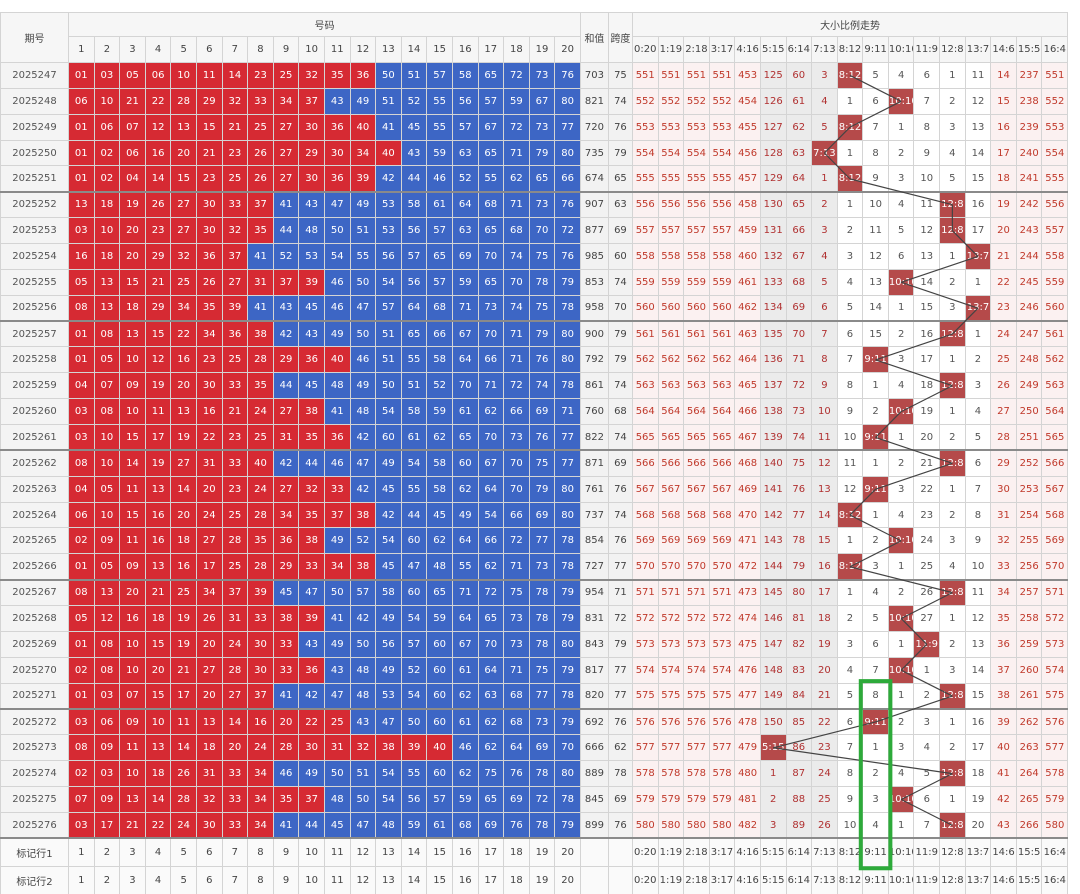 The image size is (1080, 894). Describe the element at coordinates (952, 825) in the screenshot. I see `ratio-hit: 12:8` at that location.